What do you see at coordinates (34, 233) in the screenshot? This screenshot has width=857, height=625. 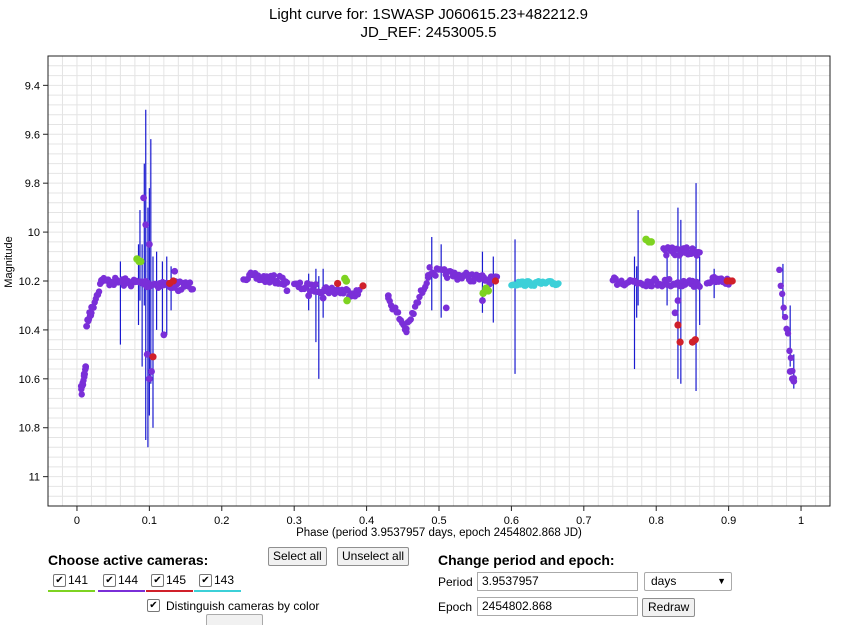 I see `y-tick-label: 10` at bounding box center [34, 233].